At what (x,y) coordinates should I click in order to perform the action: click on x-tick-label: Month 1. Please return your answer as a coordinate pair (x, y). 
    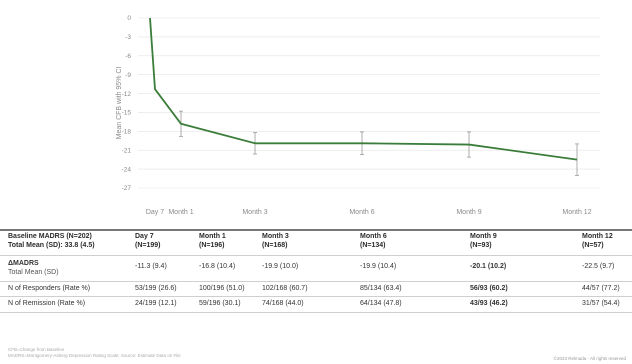
    Looking at the image, I should click on (180, 212).